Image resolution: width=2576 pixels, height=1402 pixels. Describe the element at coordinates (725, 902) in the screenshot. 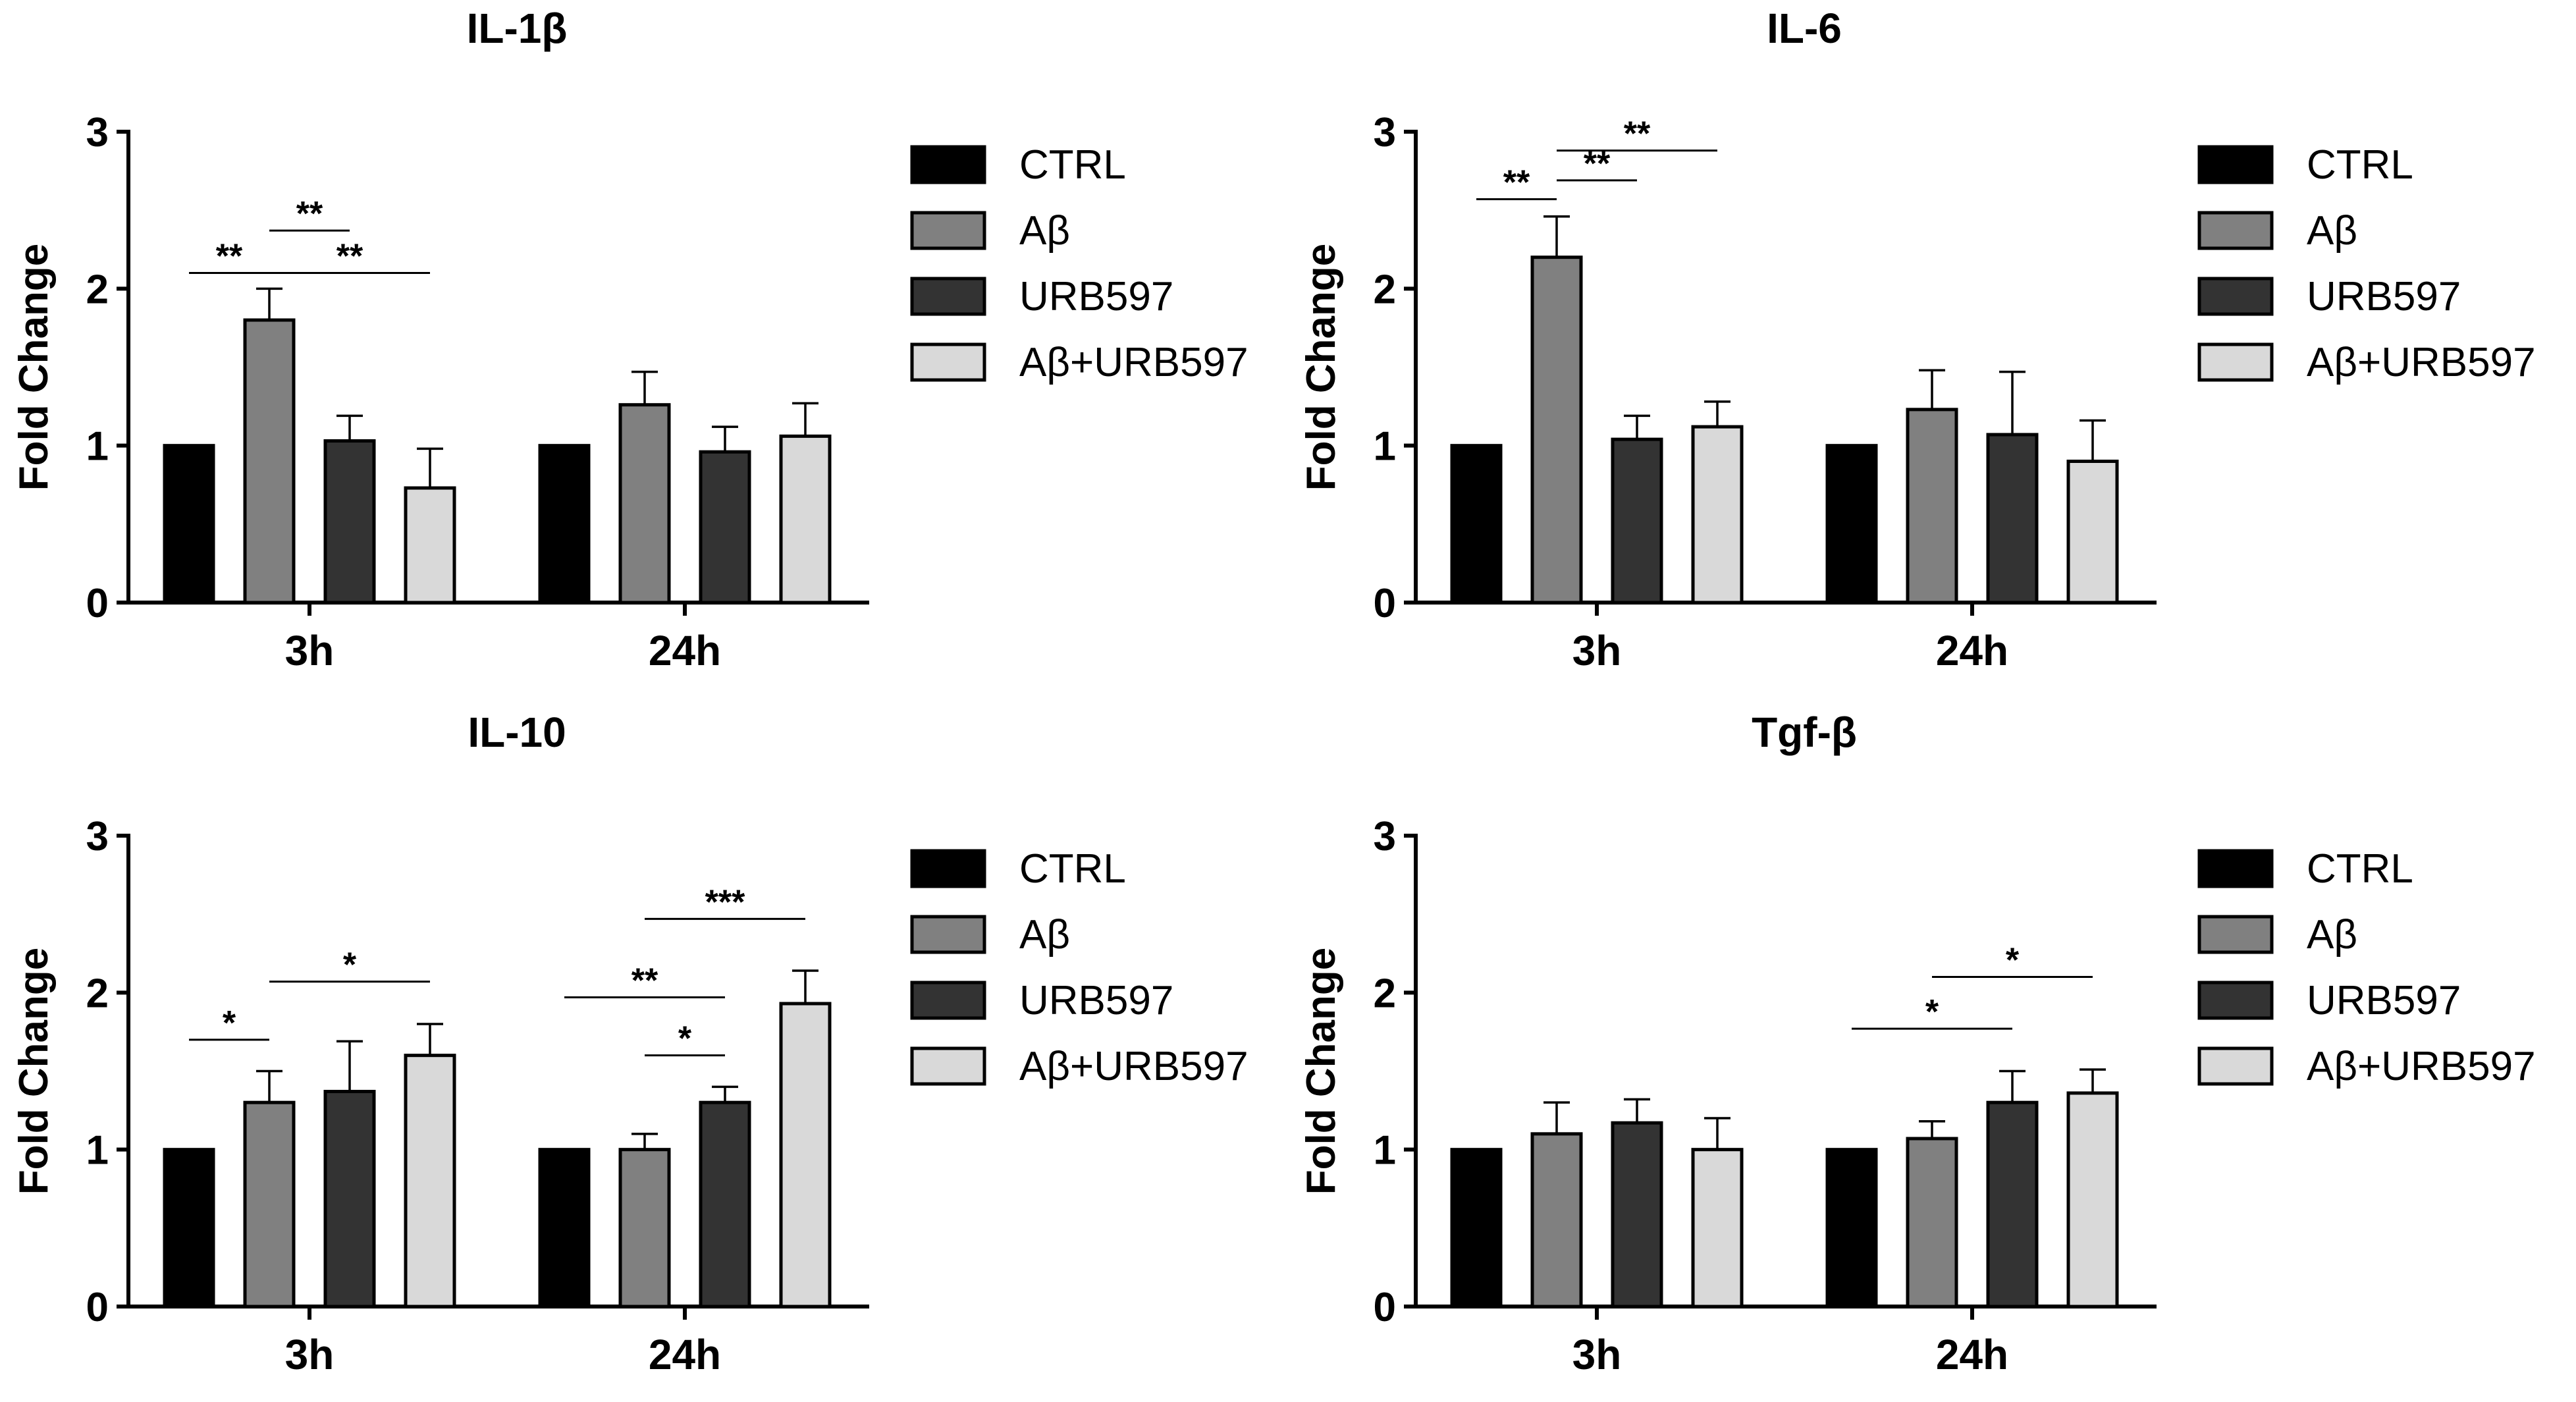

I see `significance-marker: ***` at that location.